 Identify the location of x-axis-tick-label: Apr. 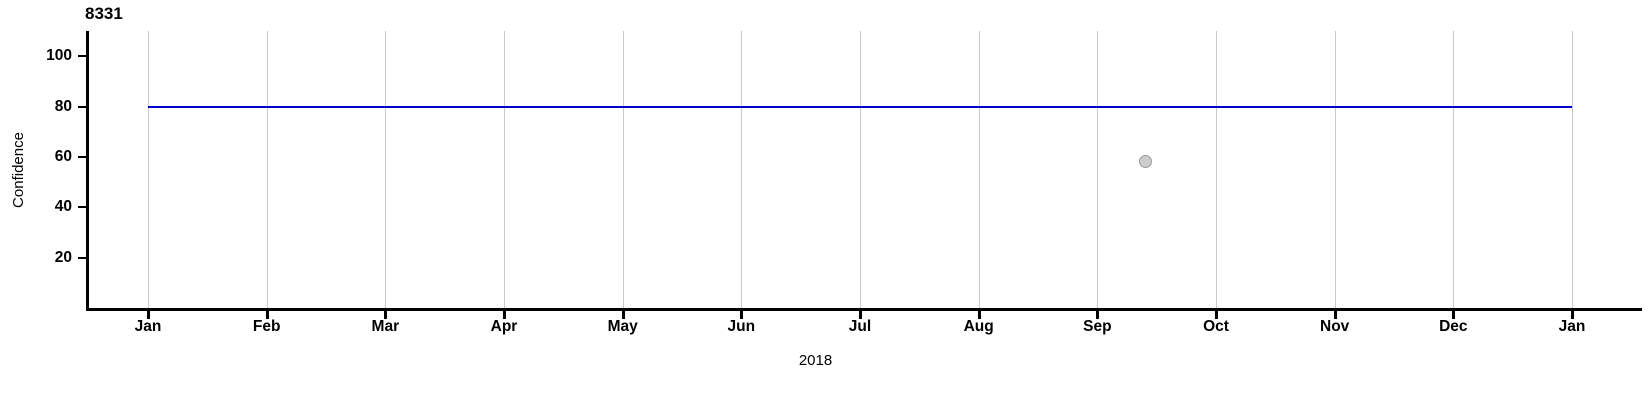
(504, 326).